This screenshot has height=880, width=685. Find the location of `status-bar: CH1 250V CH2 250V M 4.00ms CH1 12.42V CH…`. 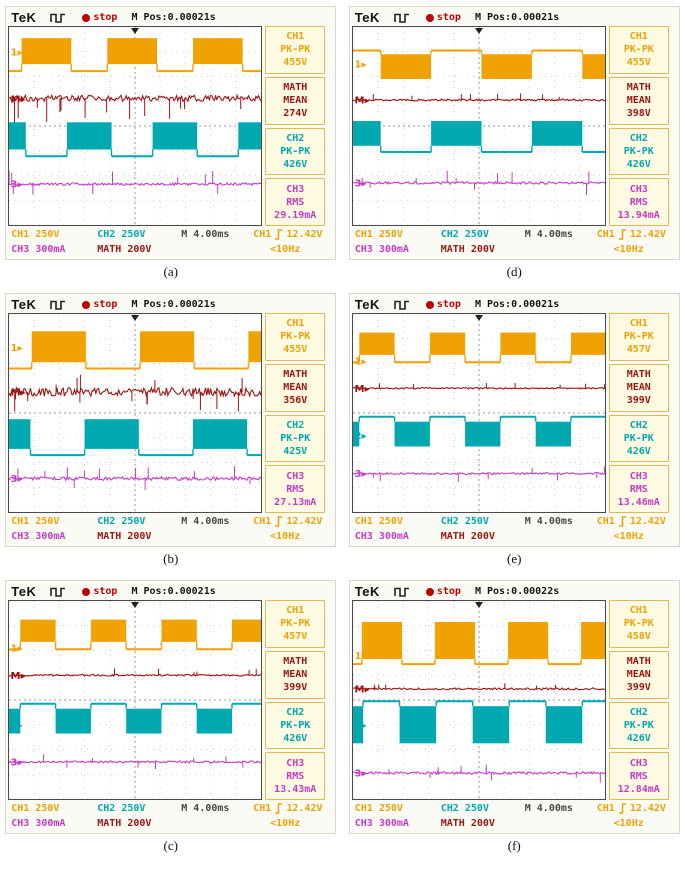

status-bar: CH1 250V CH2 250V M 4.00ms CH1 12.42V CH… is located at coordinates (170, 815).